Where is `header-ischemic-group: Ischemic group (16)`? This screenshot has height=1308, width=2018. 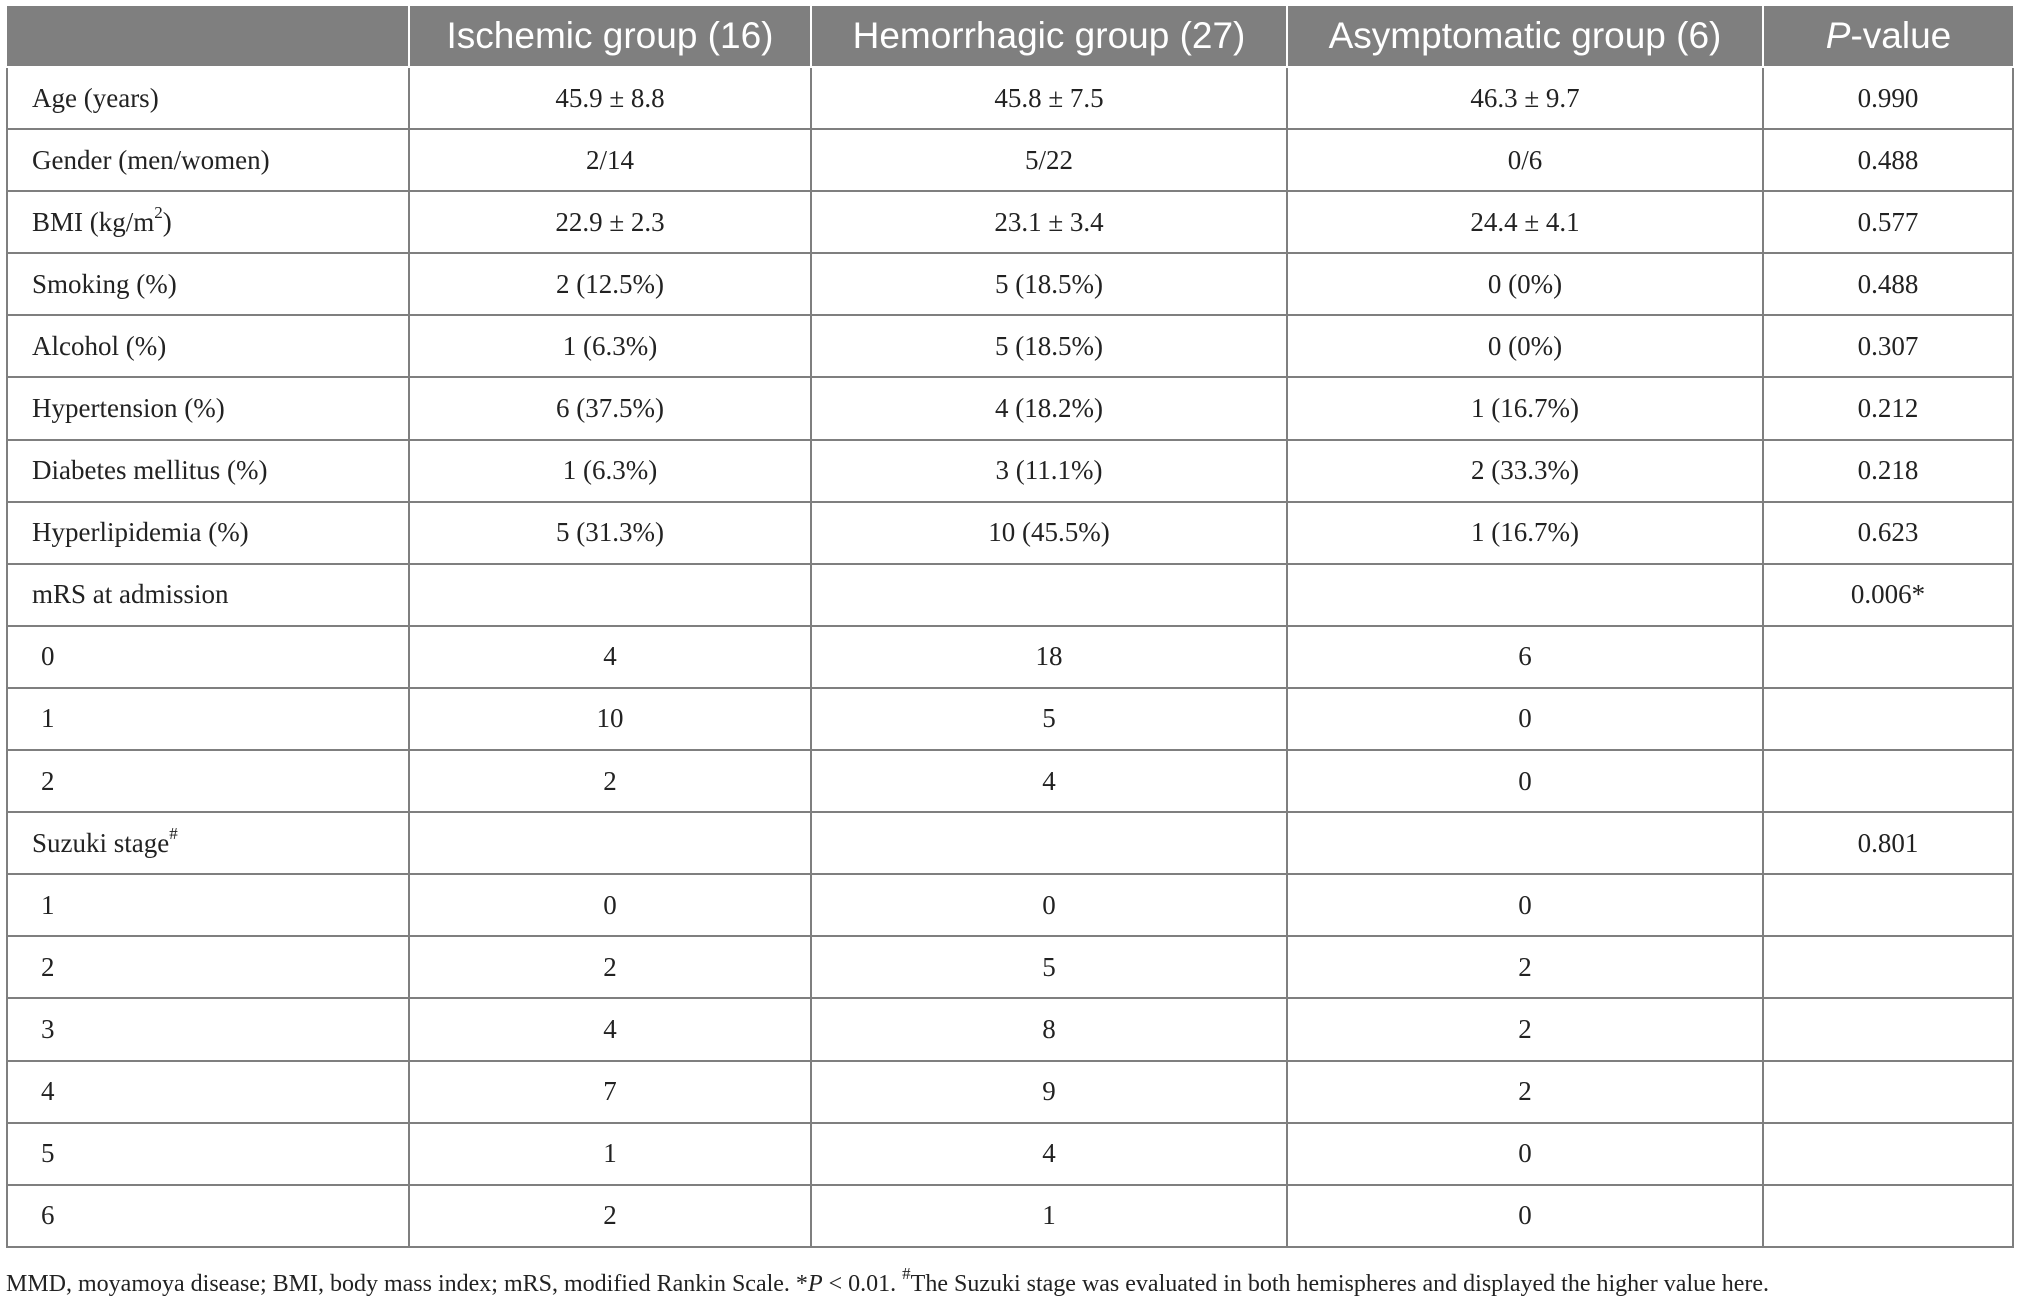
header-ischemic-group: Ischemic group (16) is located at coordinates (610, 37).